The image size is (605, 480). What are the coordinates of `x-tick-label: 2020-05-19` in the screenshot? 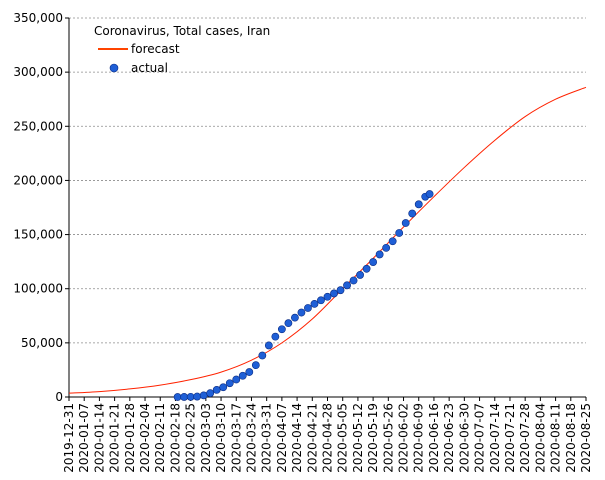 It's located at (373, 438).